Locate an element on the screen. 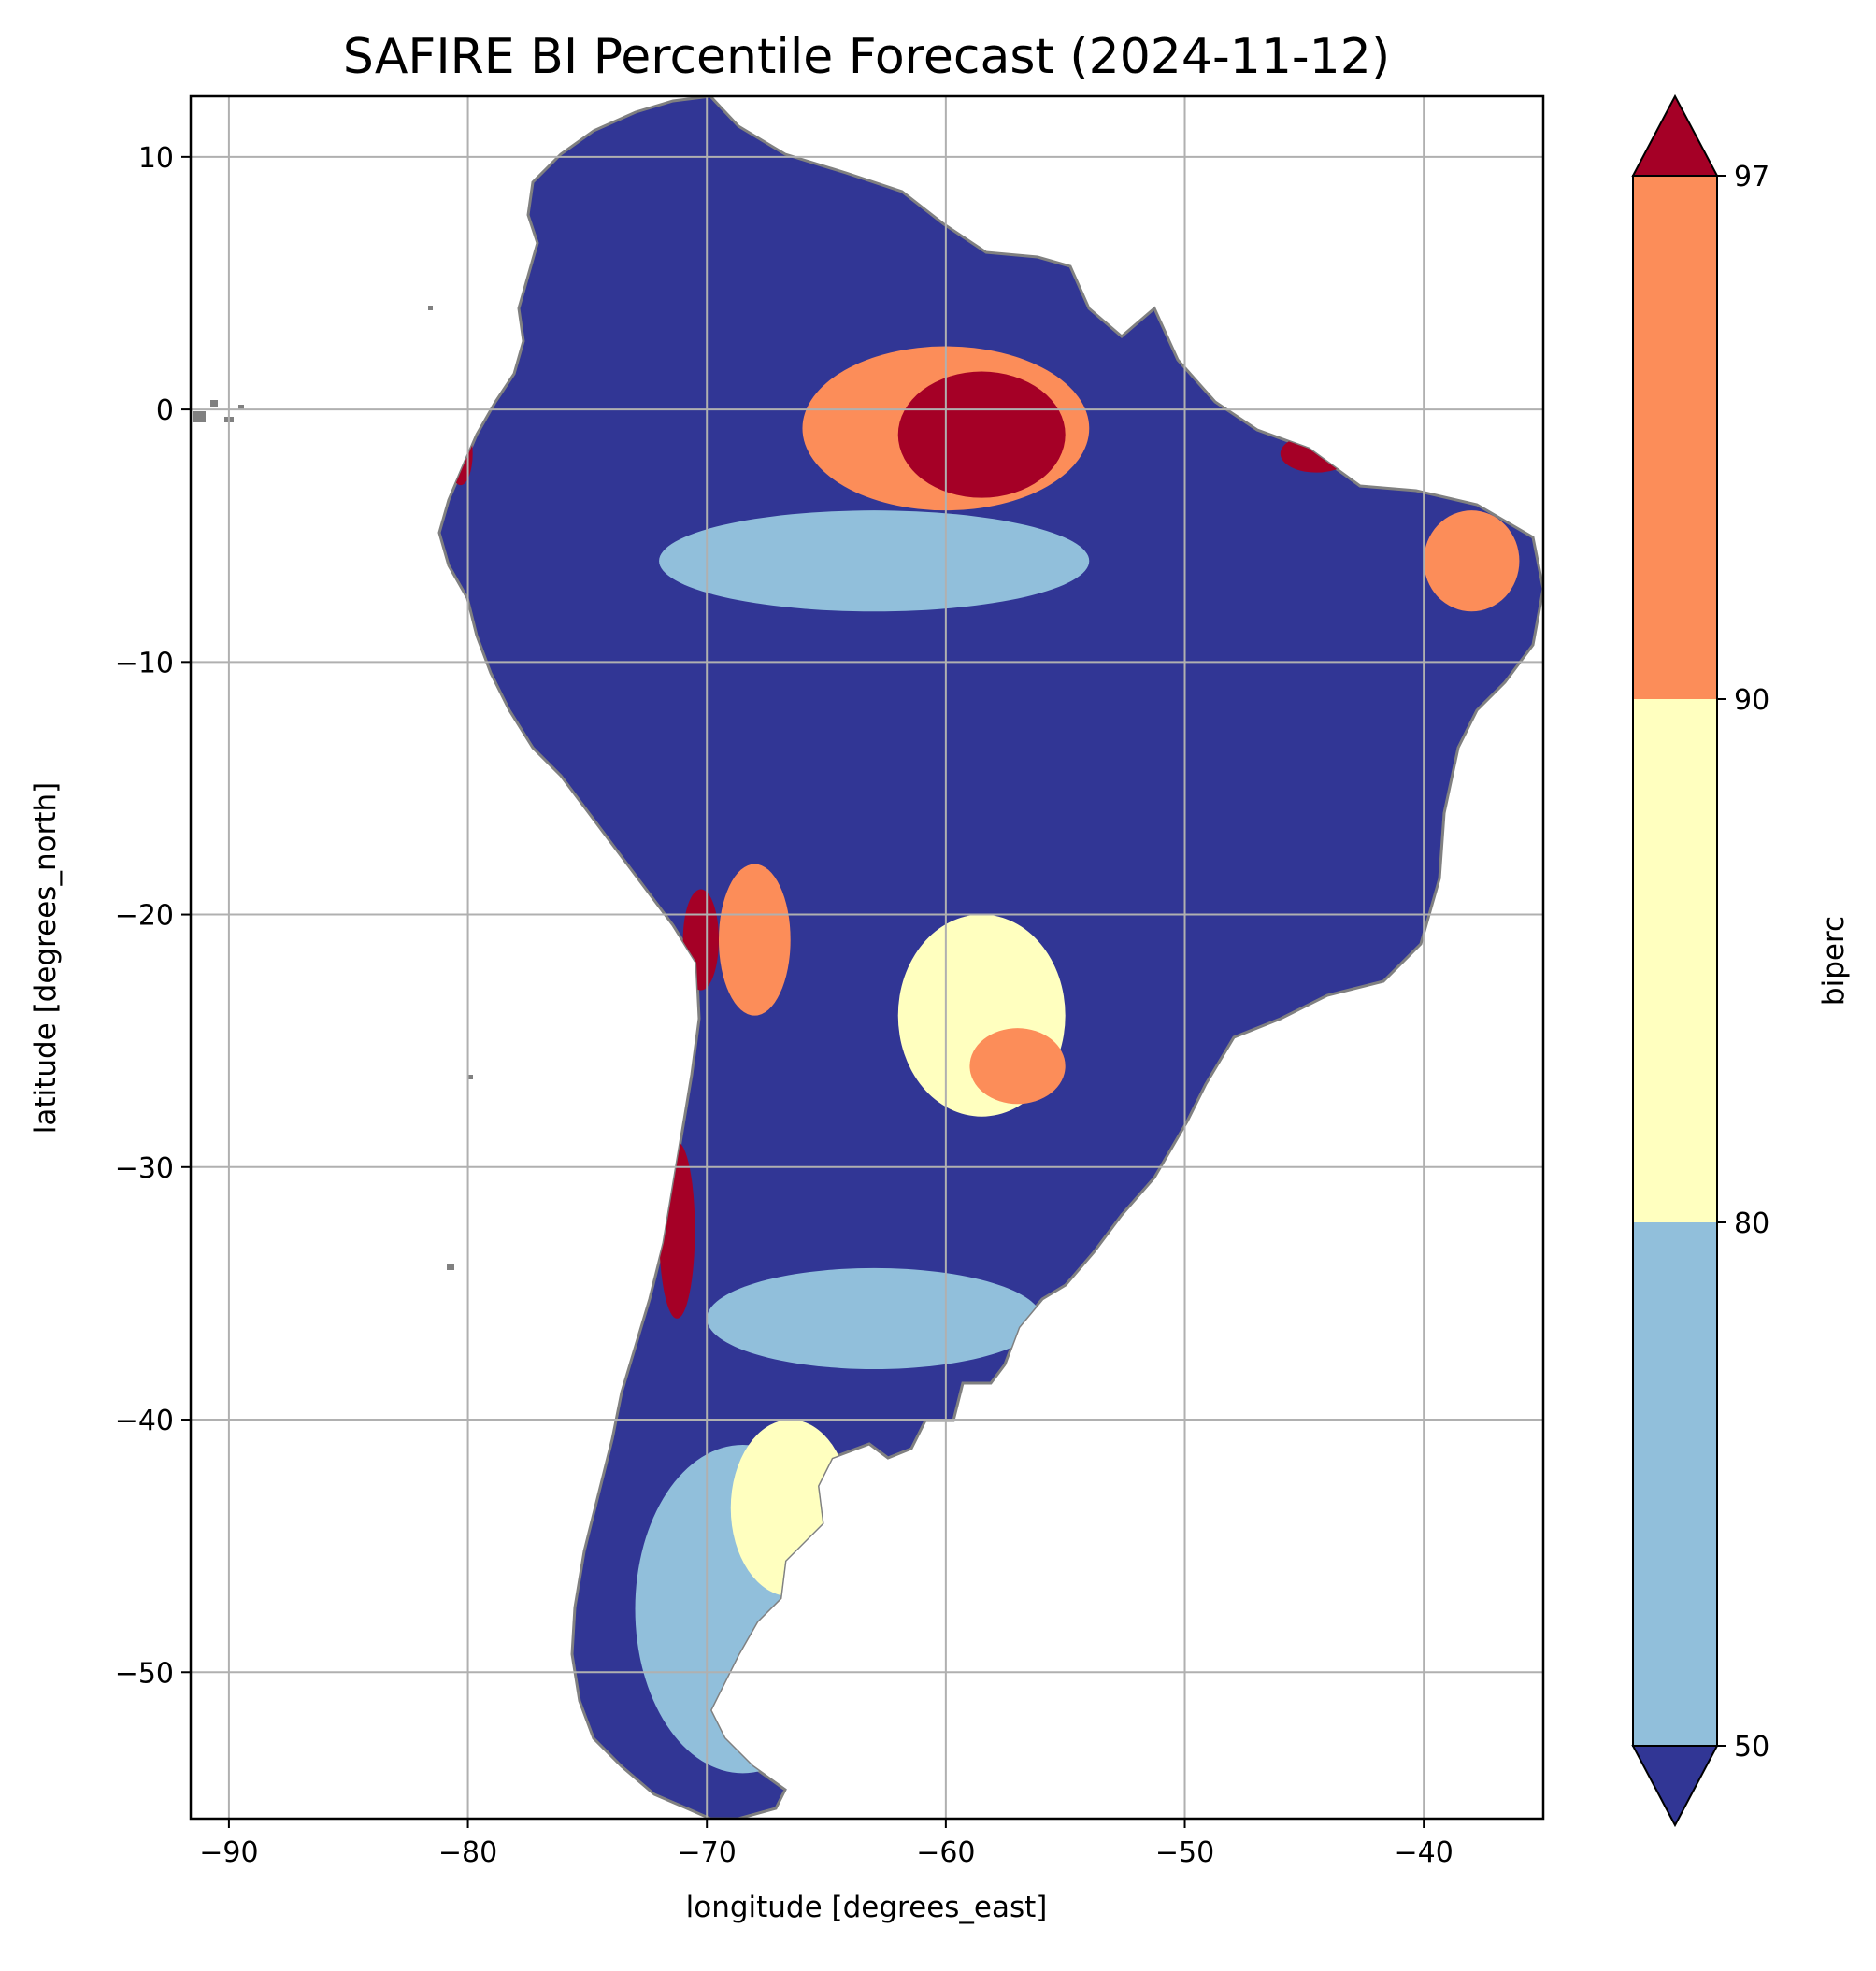 The height and width of the screenshot is (1971, 1876). x-tick-label-3: −60 is located at coordinates (946, 1852).